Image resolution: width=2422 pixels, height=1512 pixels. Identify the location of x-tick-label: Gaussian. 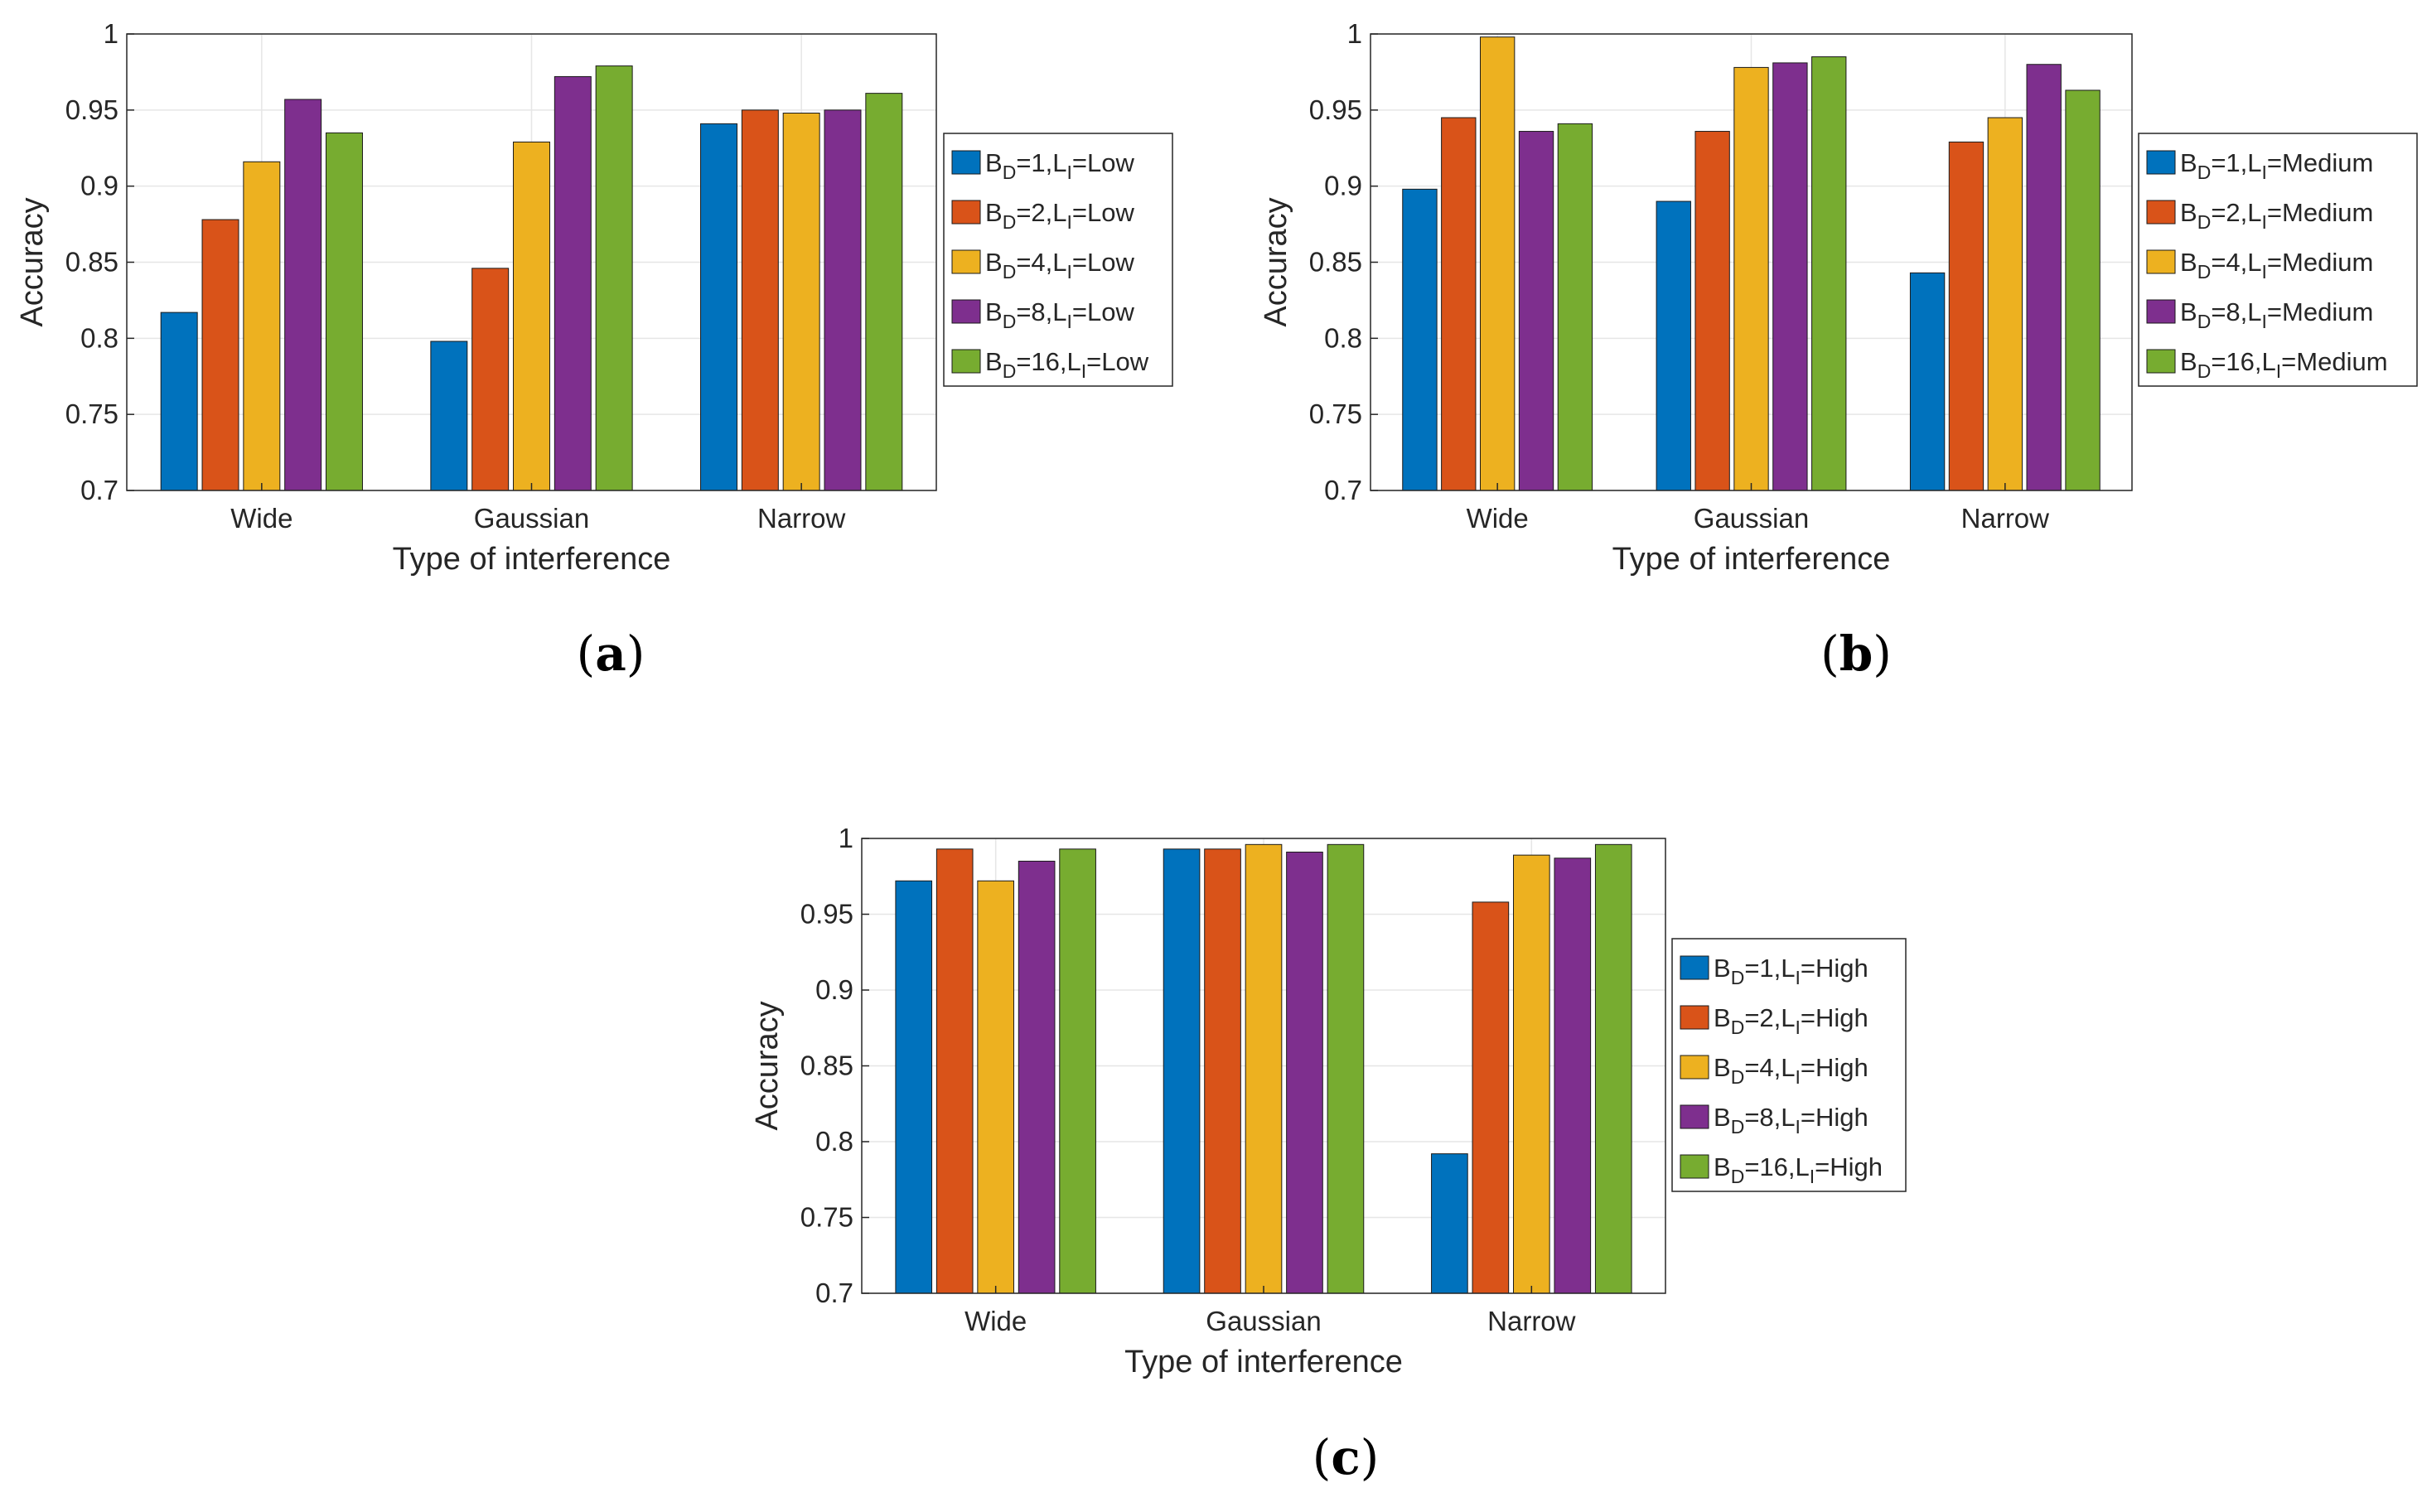
(1752, 518).